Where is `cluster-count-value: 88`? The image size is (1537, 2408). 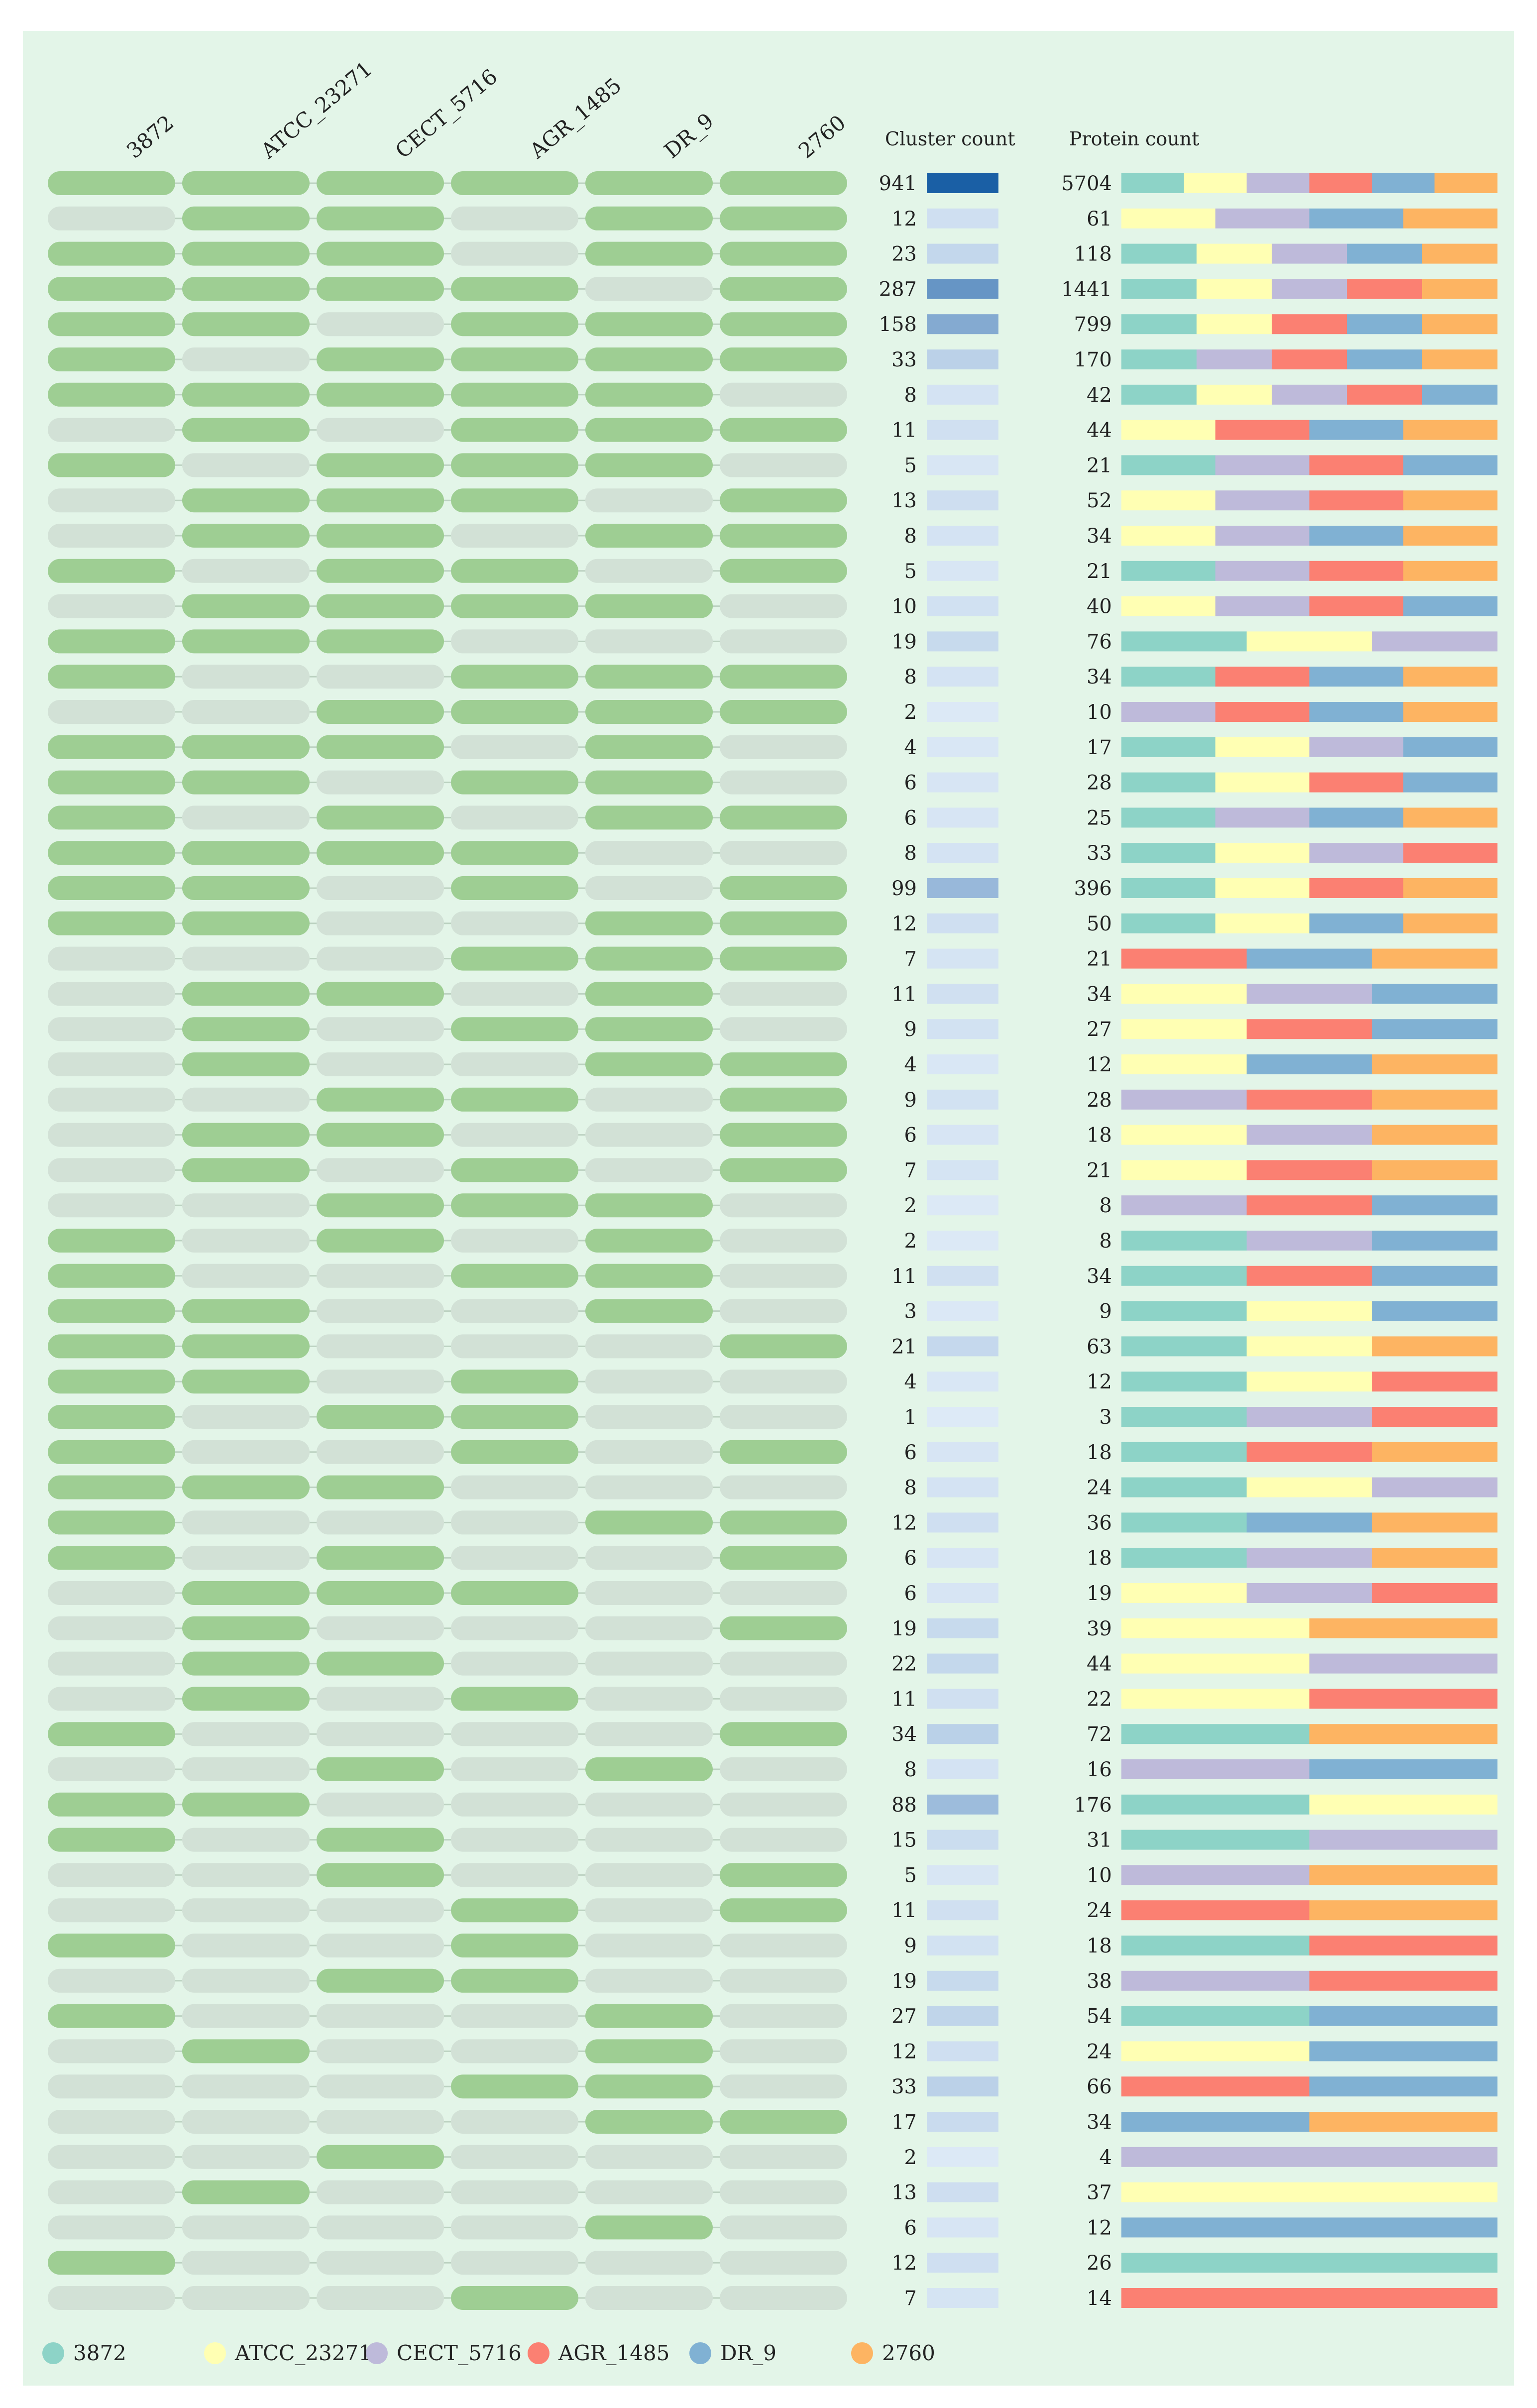 cluster-count-value: 88 is located at coordinates (904, 1805).